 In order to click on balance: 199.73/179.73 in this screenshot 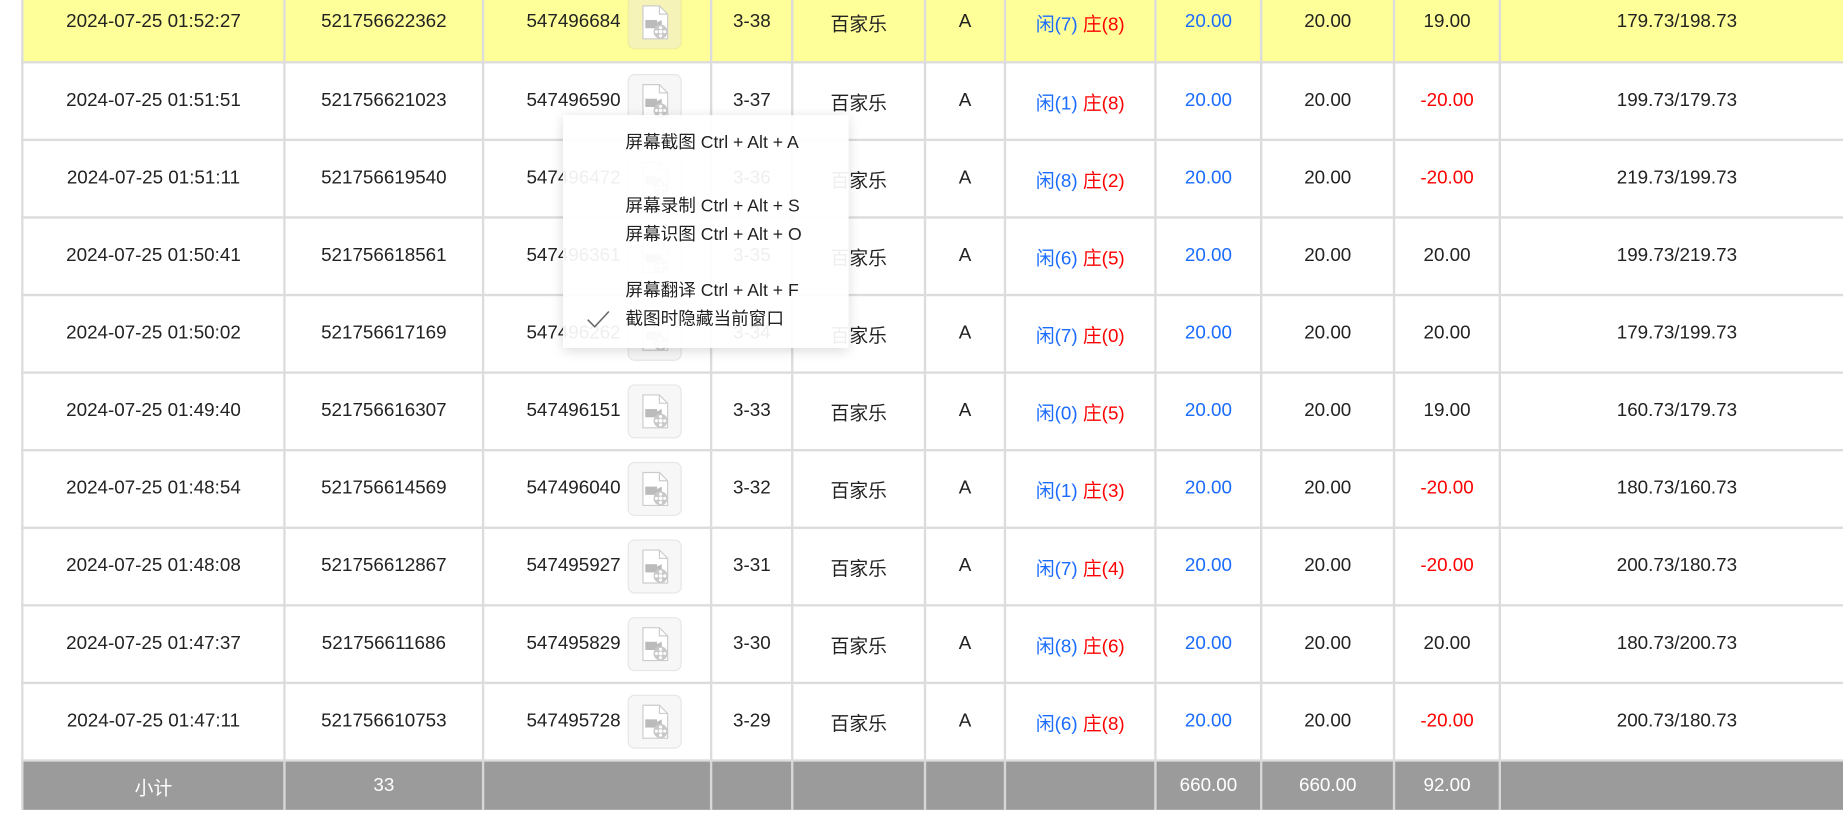, I will do `click(1671, 101)`.